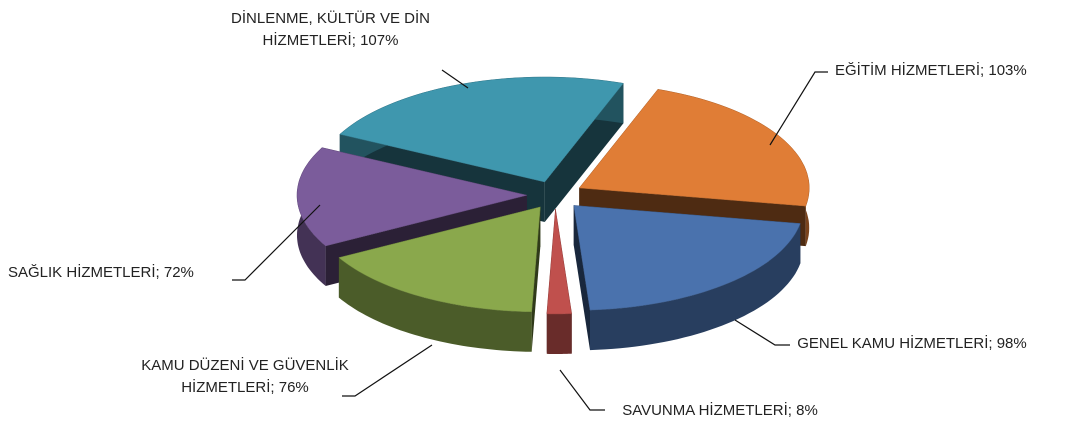 This screenshot has height=444, width=1069. I want to click on value-label: 103%, so click(1007, 70).